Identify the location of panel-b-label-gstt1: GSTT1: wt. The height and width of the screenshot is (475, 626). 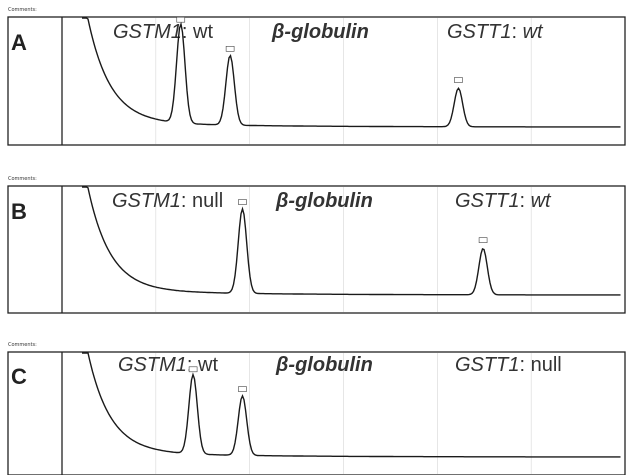
(503, 201).